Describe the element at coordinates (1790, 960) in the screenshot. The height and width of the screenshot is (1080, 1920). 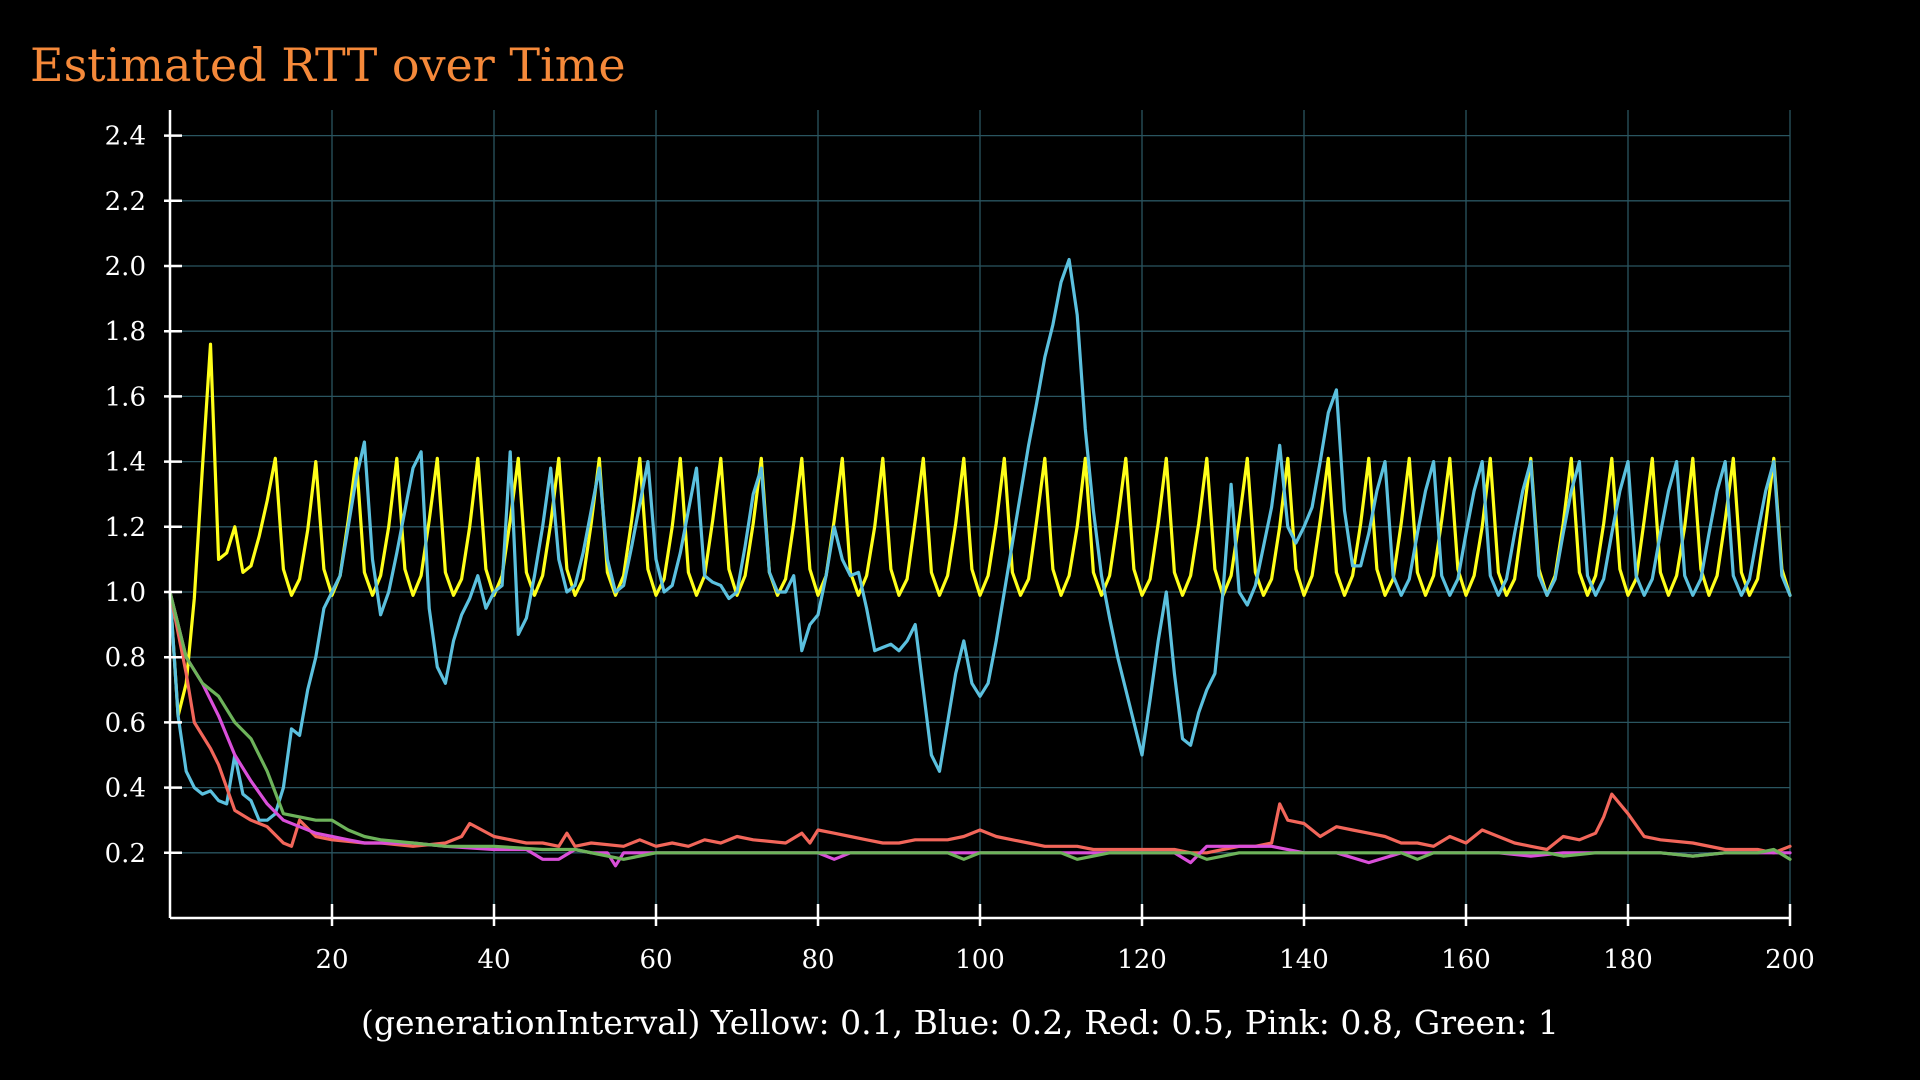
I see `x-tick-label: 200` at that location.